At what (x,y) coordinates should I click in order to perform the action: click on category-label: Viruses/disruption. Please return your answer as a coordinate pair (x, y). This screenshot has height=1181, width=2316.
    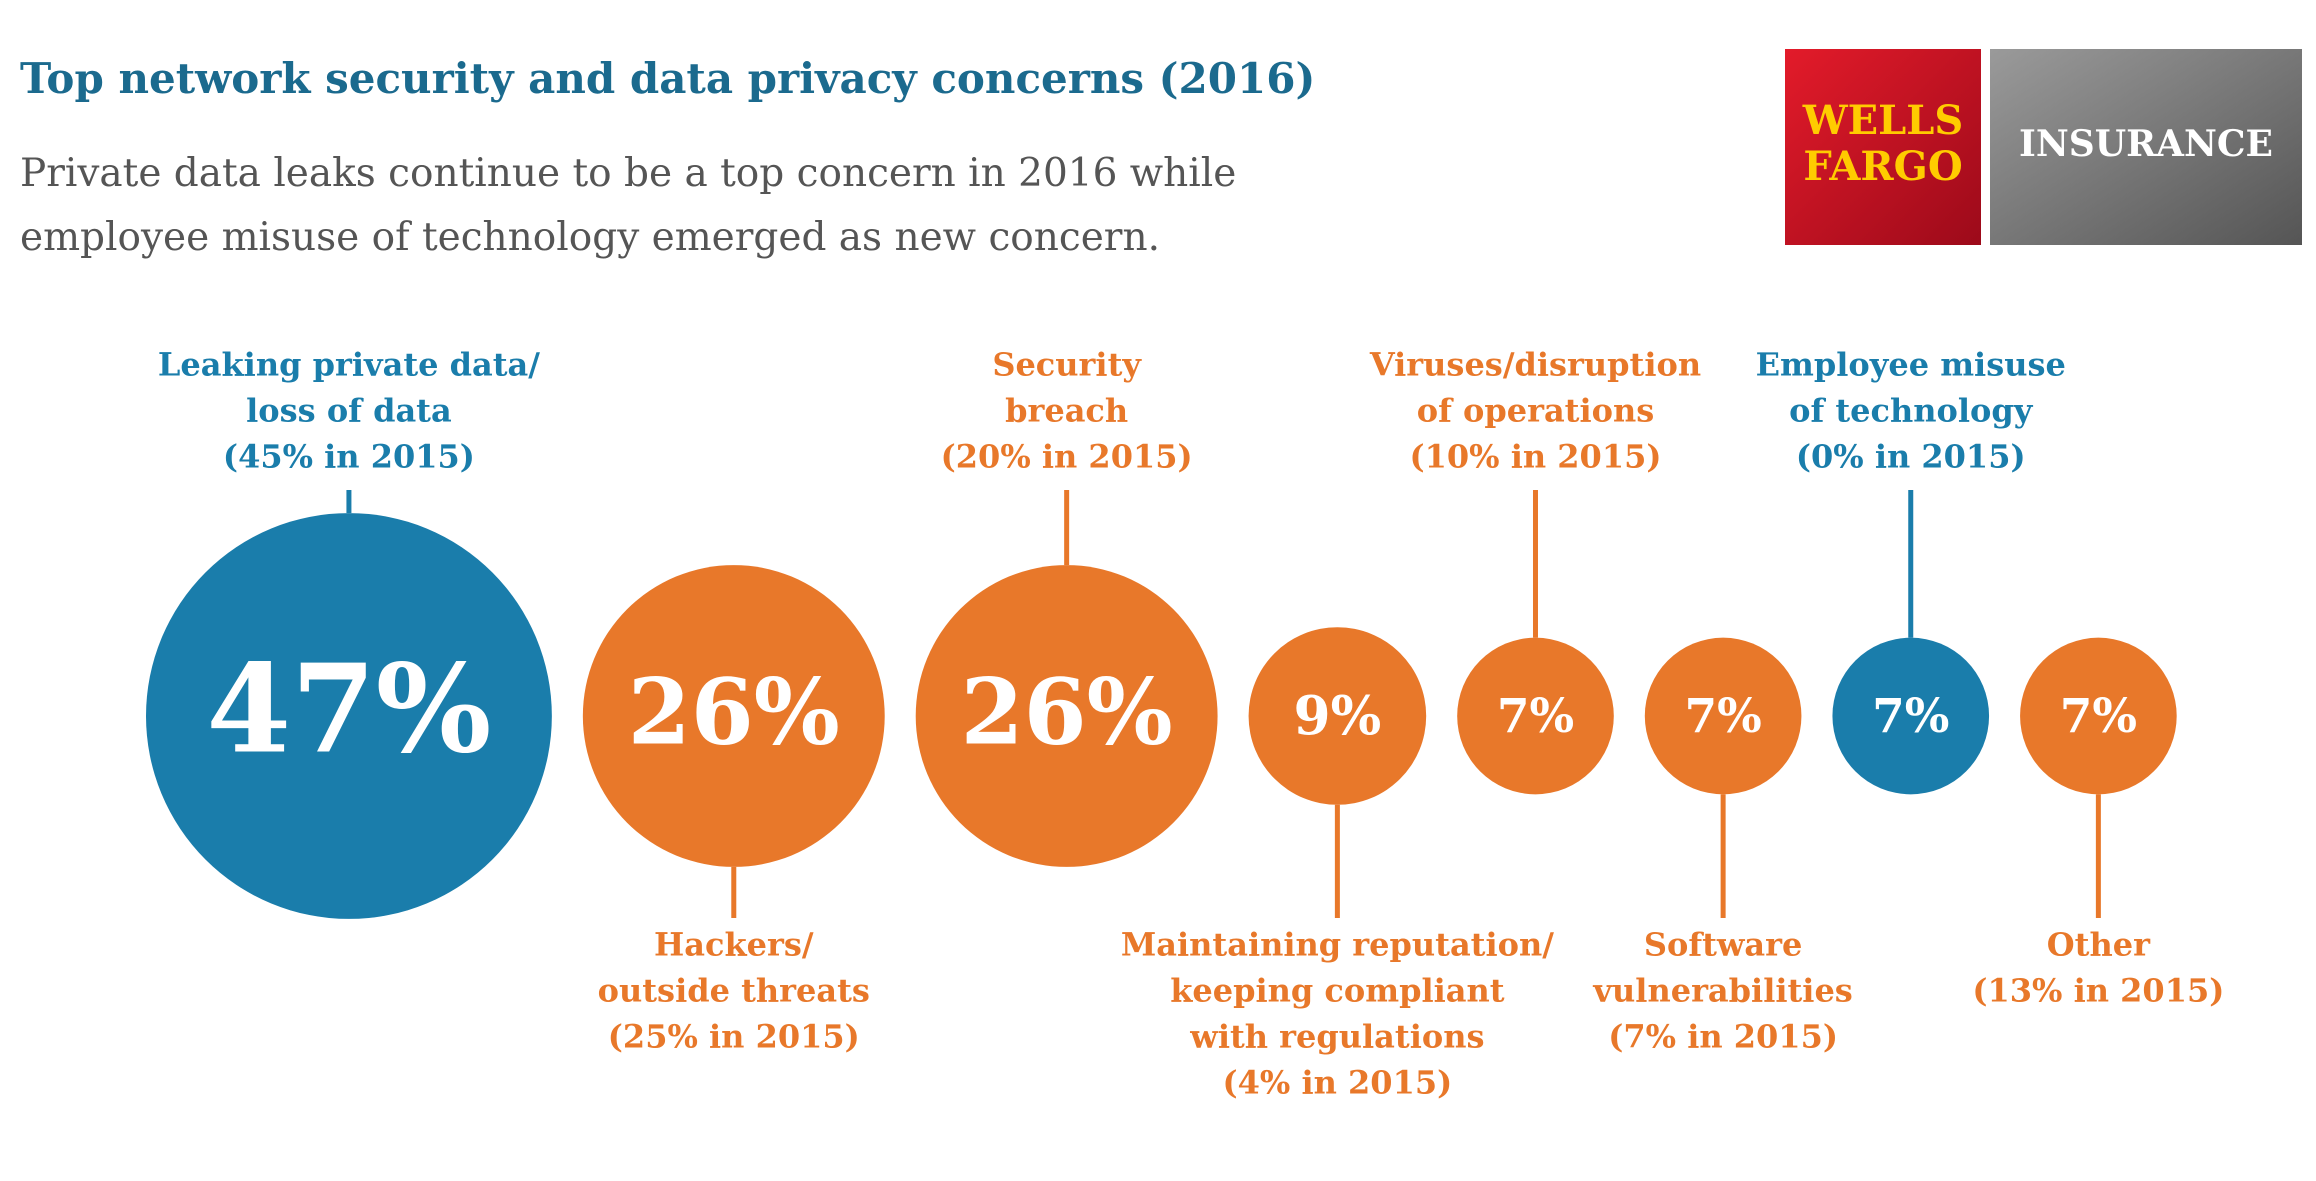
    Looking at the image, I should click on (1535, 365).